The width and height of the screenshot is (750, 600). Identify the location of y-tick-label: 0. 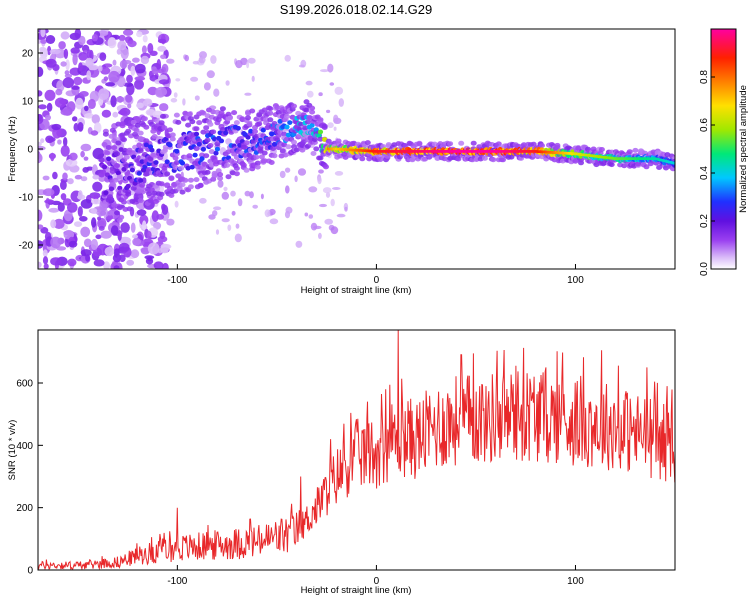
(30, 571).